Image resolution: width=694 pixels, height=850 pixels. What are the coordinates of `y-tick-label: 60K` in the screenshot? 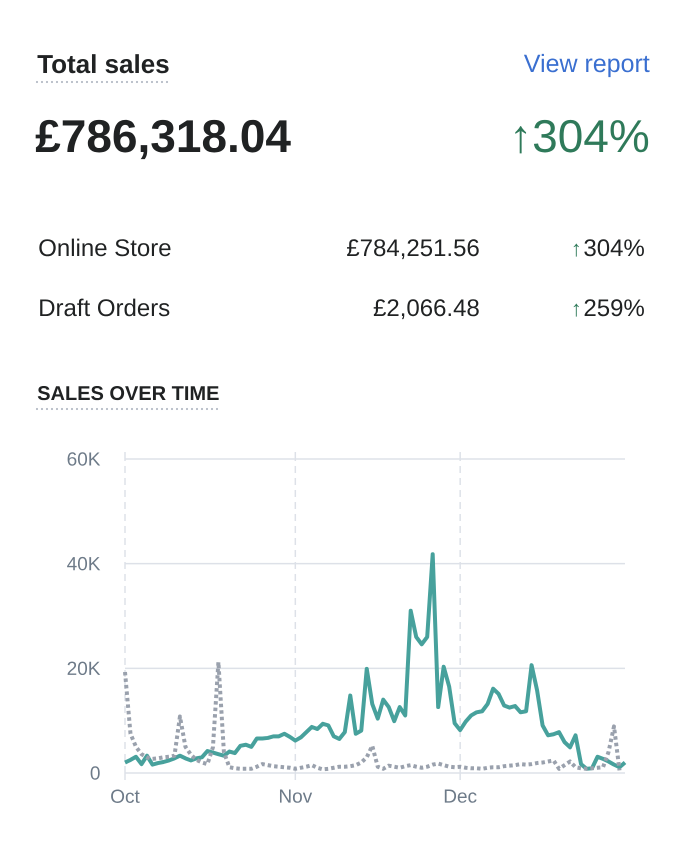 It's located at (84, 459).